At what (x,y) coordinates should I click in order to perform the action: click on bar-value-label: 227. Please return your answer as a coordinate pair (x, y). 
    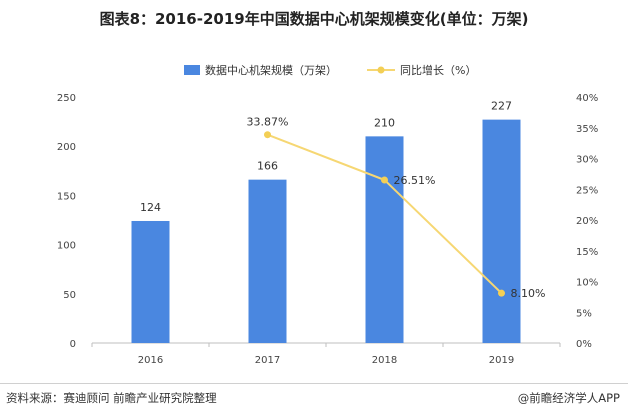
    Looking at the image, I should click on (501, 106).